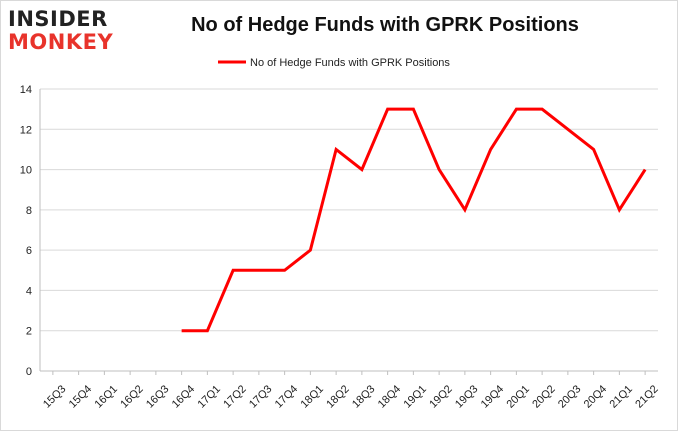 The height and width of the screenshot is (431, 678). I want to click on x-tick-label: 21Q2, so click(647, 397).